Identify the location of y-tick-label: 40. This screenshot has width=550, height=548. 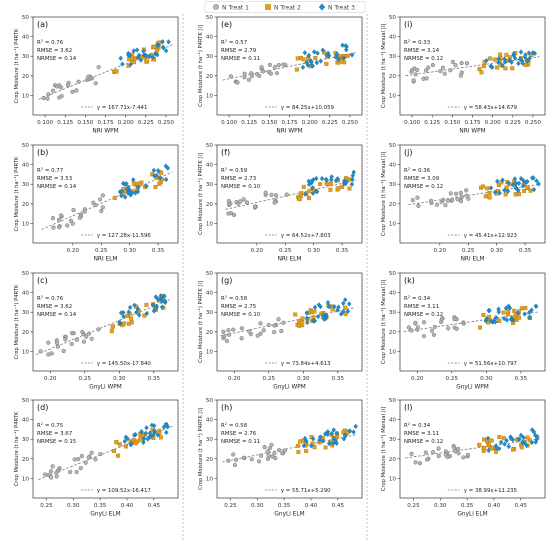
(210, 38).